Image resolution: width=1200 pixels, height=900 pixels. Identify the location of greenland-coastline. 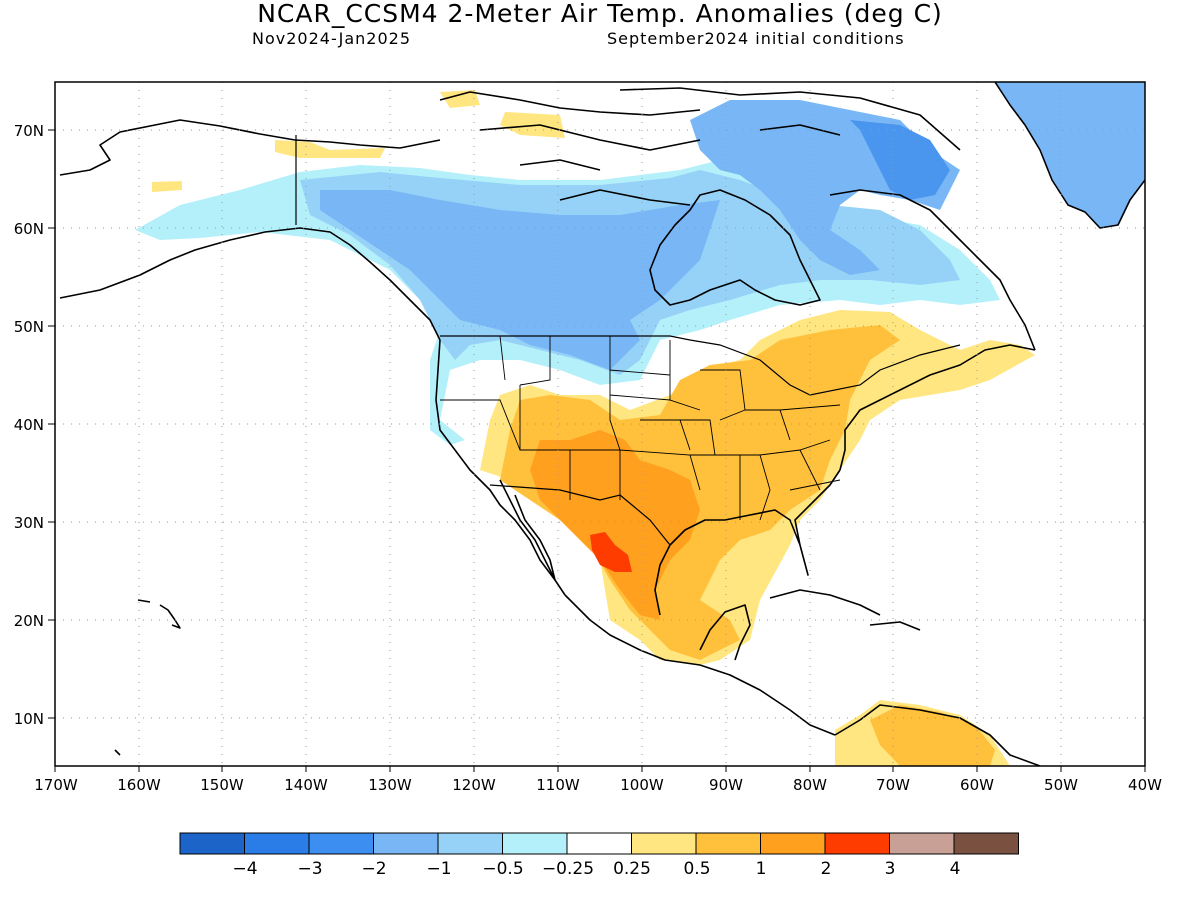
(1069, 155).